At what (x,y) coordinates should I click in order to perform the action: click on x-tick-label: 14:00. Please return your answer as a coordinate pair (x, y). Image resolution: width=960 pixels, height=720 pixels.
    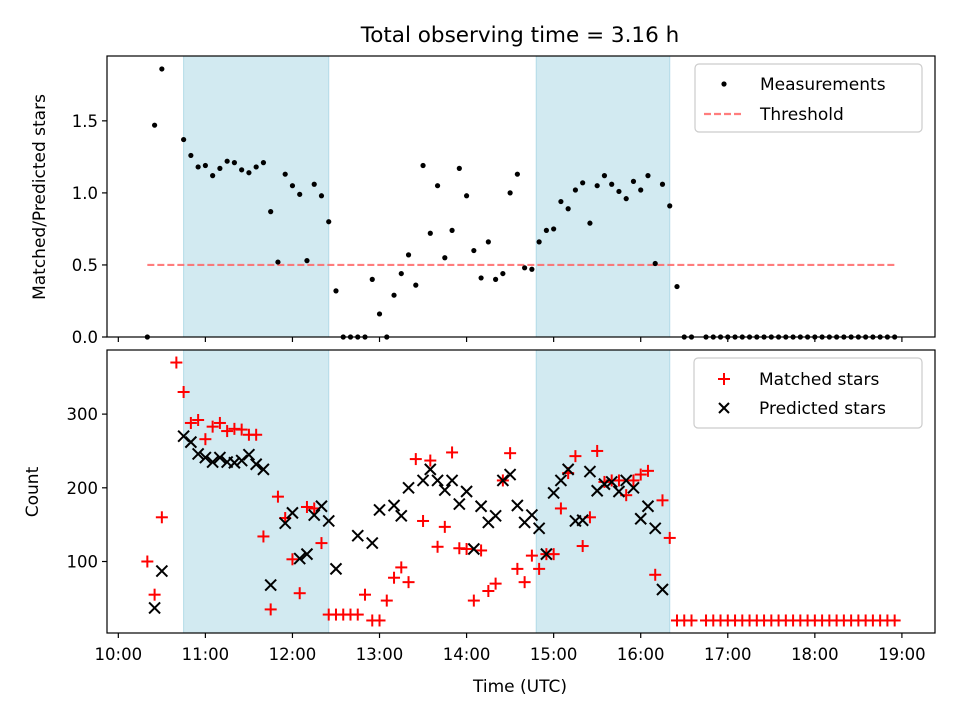
    Looking at the image, I should click on (467, 654).